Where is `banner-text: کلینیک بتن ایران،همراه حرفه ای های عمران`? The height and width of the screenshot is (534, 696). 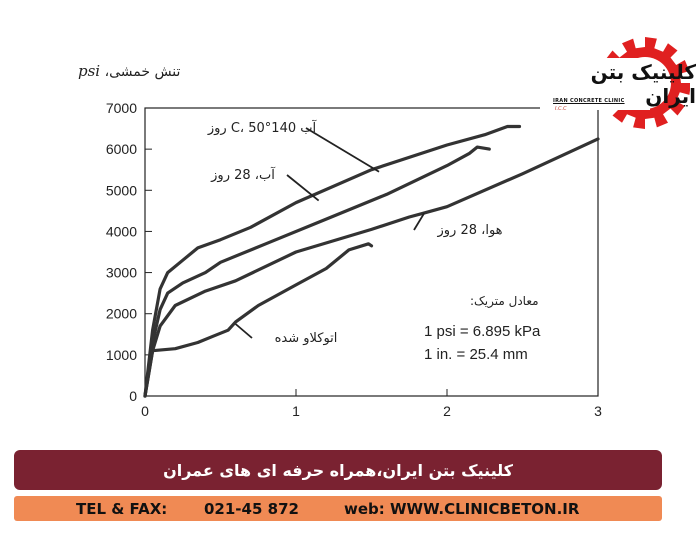
banner-text: کلینیک بتن ایران،همراه حرفه ای های عمران is located at coordinates (338, 470).